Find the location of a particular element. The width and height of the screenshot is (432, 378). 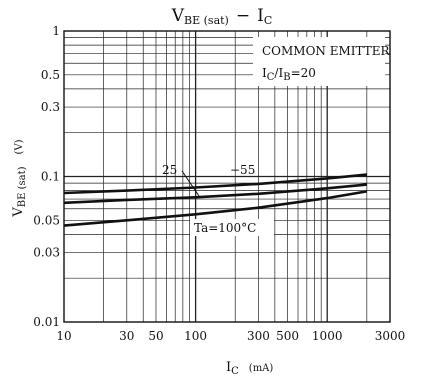

series-lines is located at coordinates (215, 200).